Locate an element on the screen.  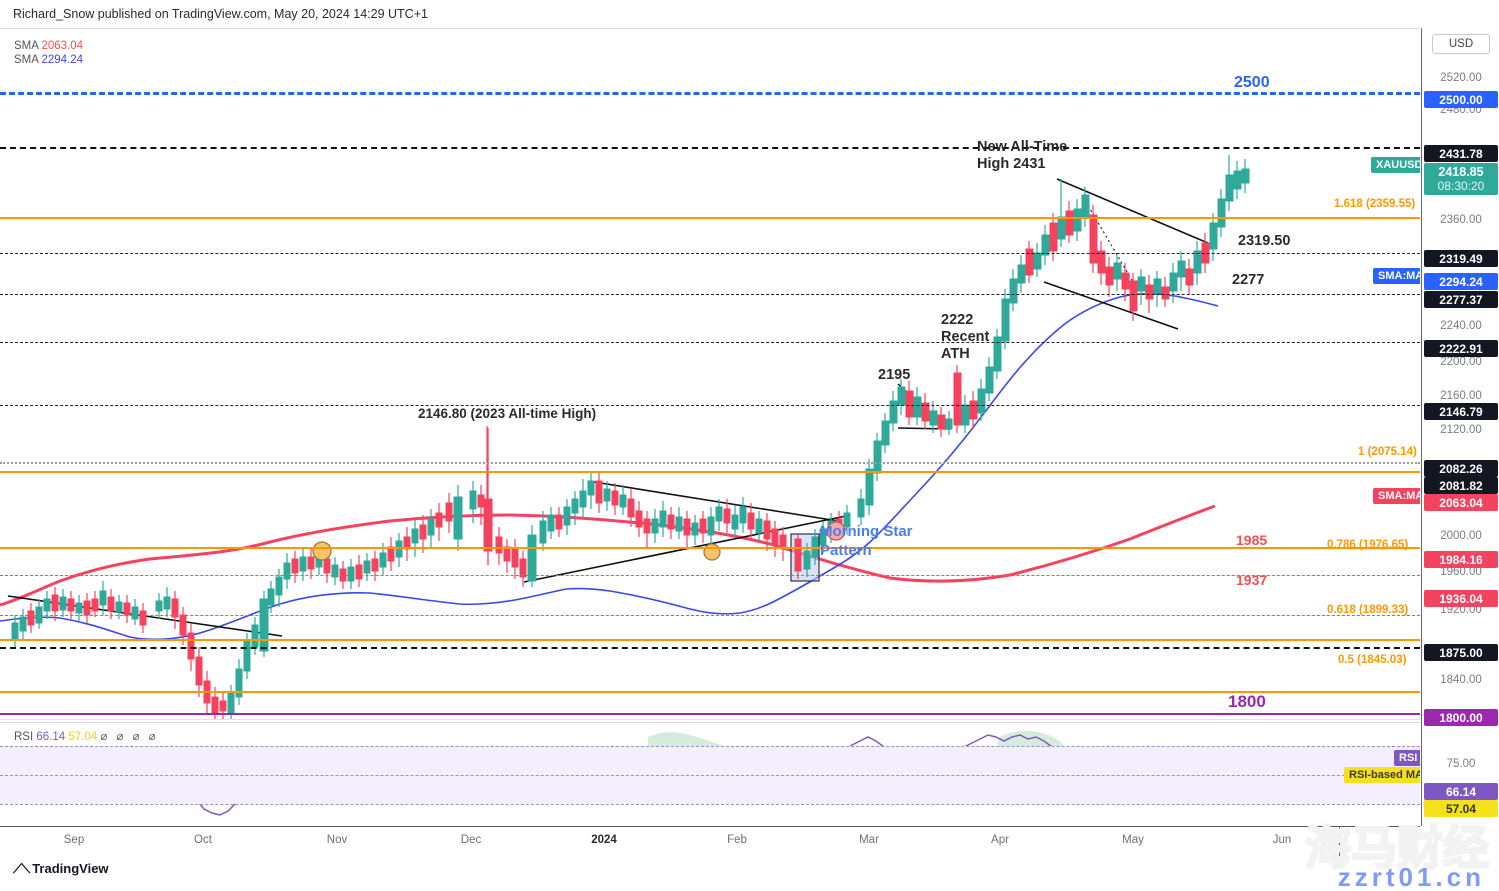
chart-legend: SMA 2063.04 SMA 2294.24 is located at coordinates (48, 53).